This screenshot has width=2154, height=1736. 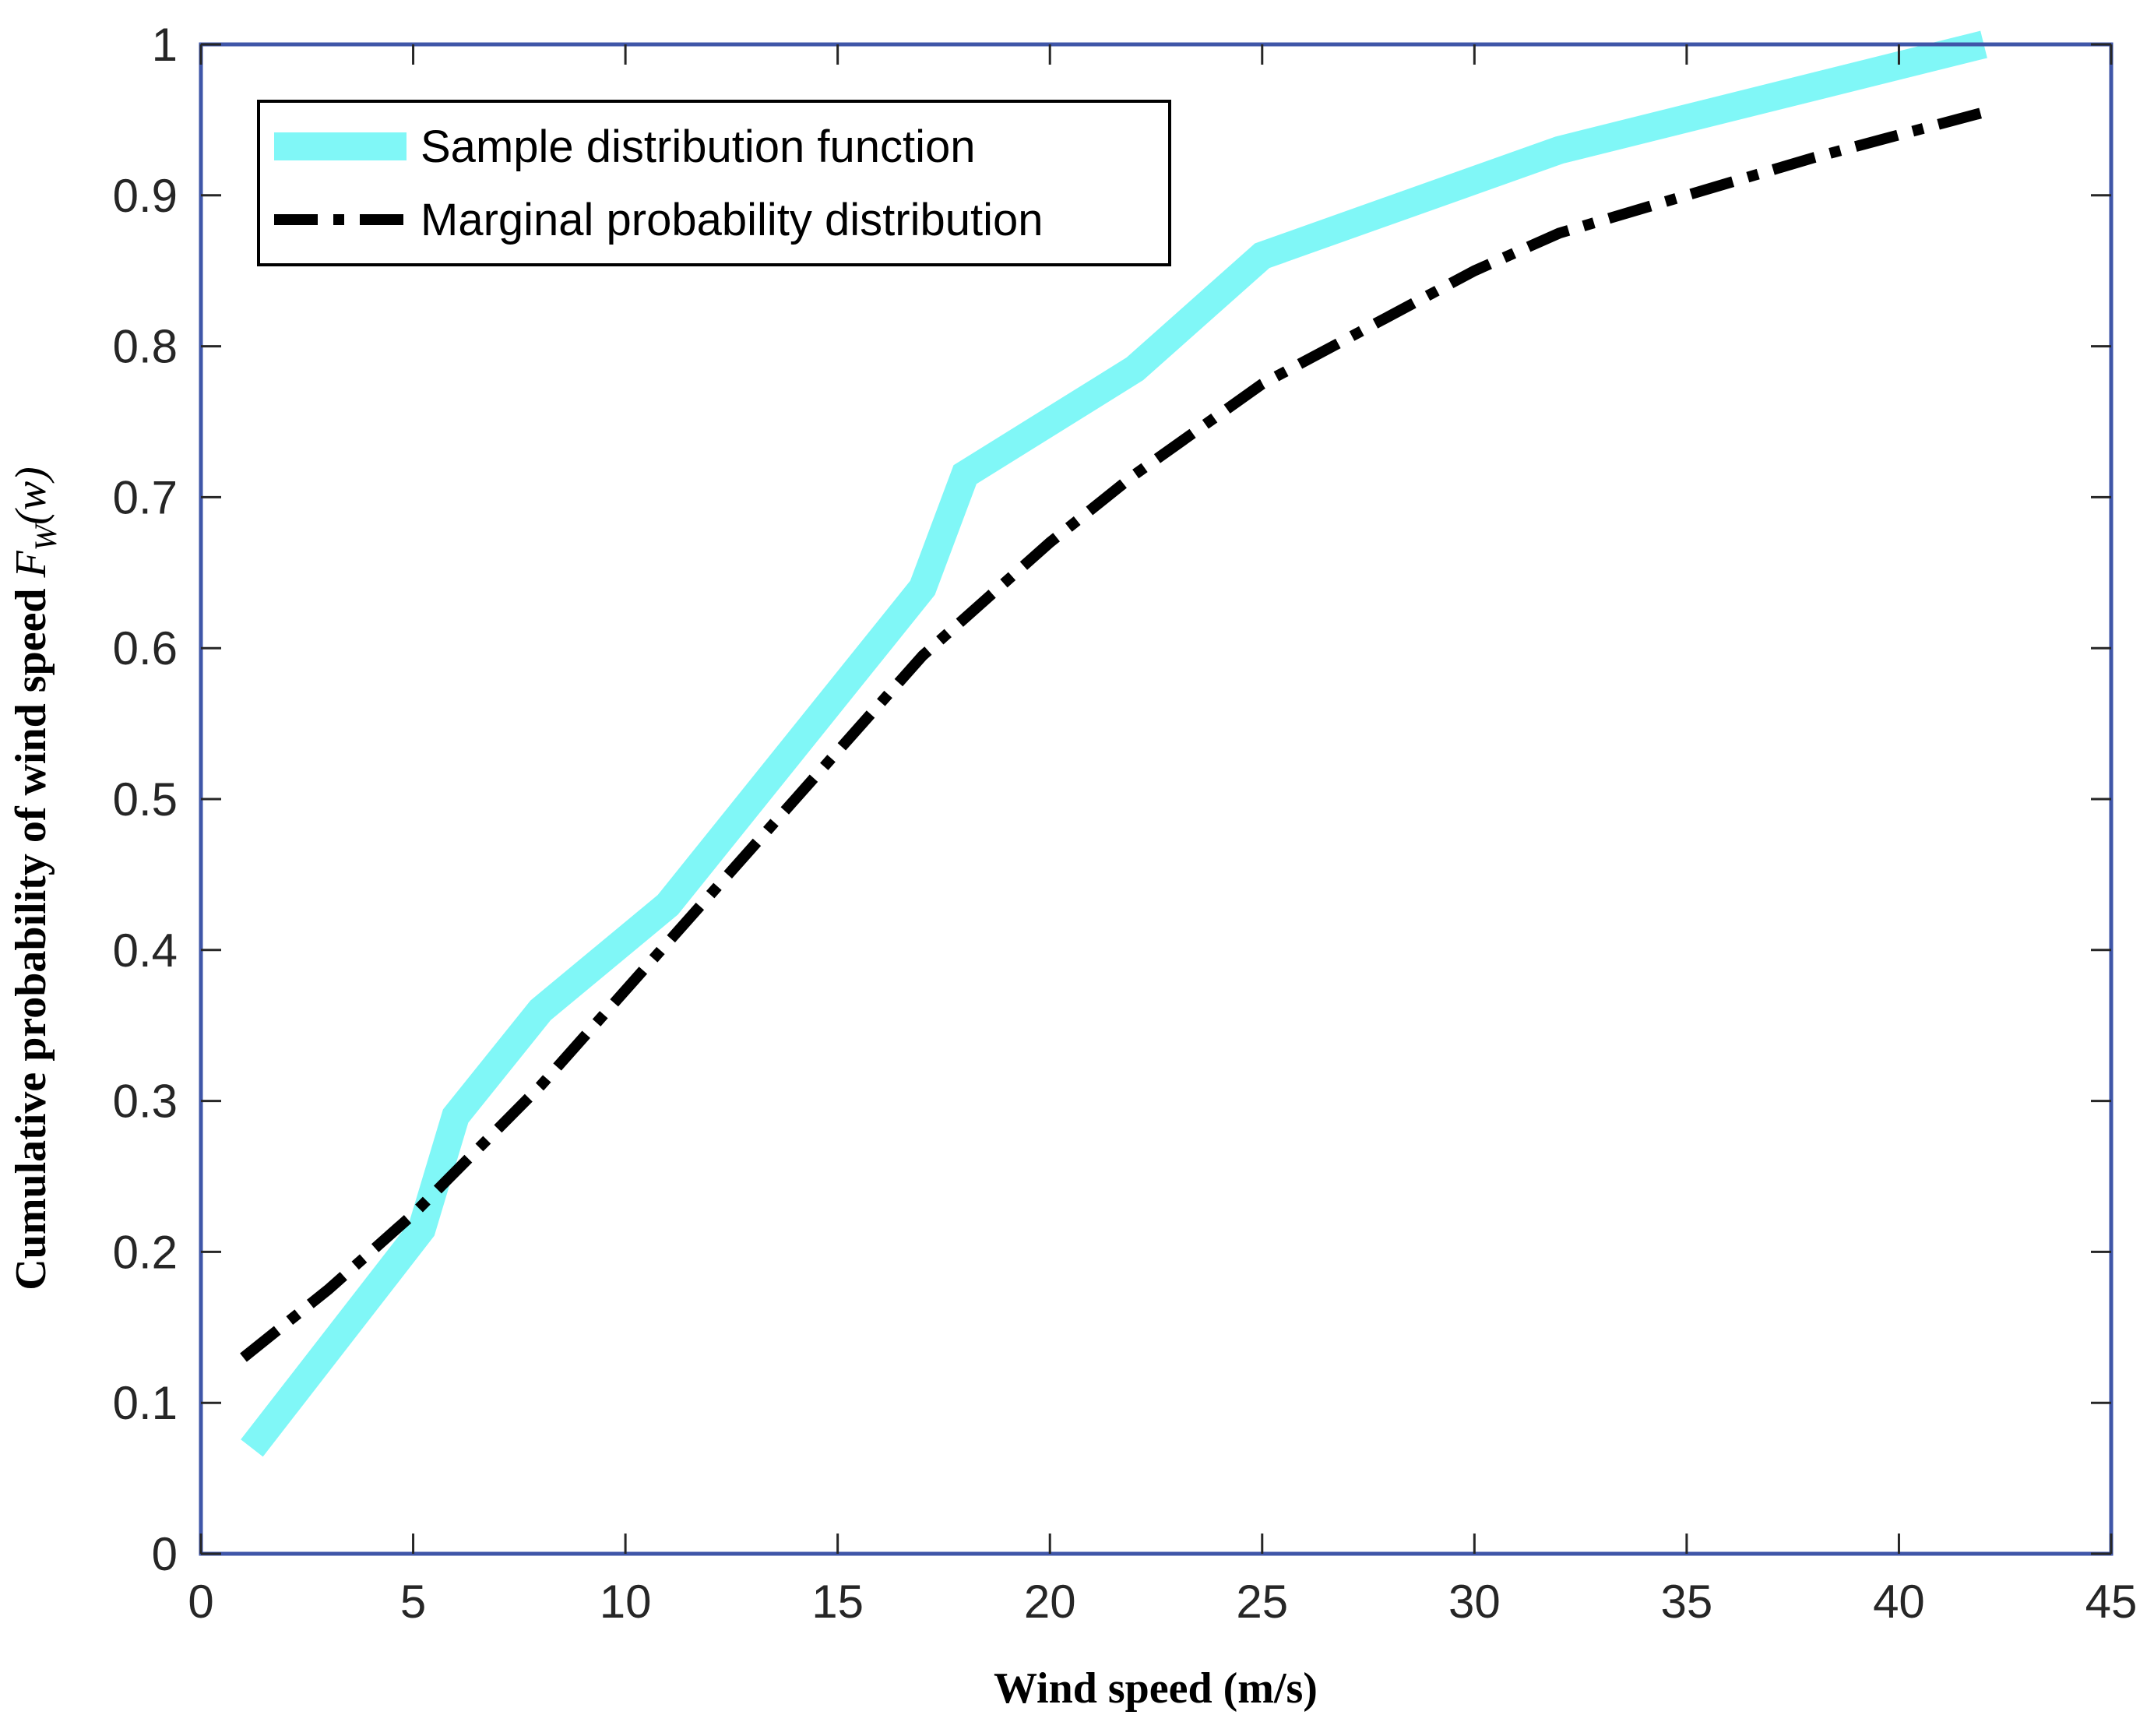 I want to click on x-tick-label: 40, so click(x=1899, y=1602).